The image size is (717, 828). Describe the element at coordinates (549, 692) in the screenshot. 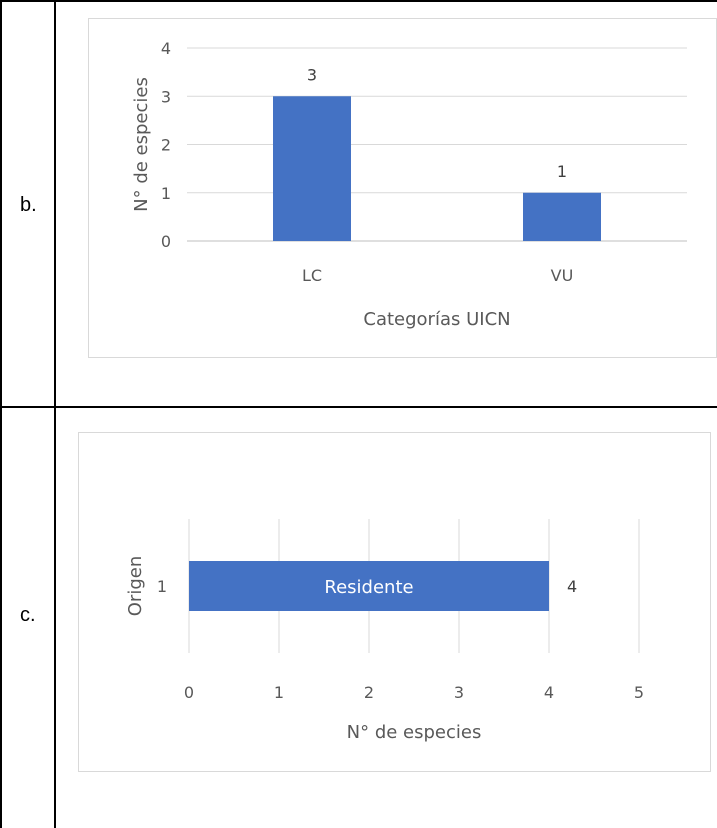

I see `x-tick-label: 4` at that location.